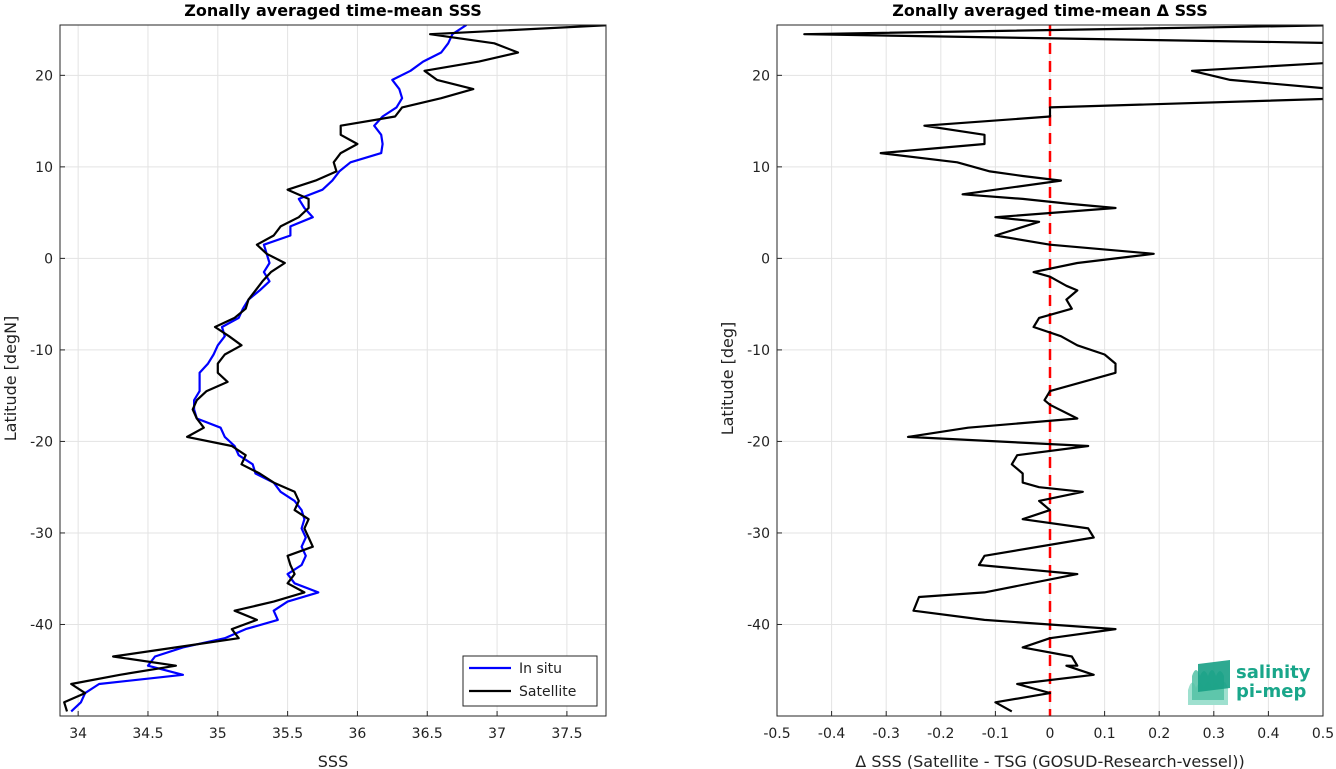  What do you see at coordinates (44, 168) in the screenshot?
I see `sss-y-tick-label: 10` at bounding box center [44, 168].